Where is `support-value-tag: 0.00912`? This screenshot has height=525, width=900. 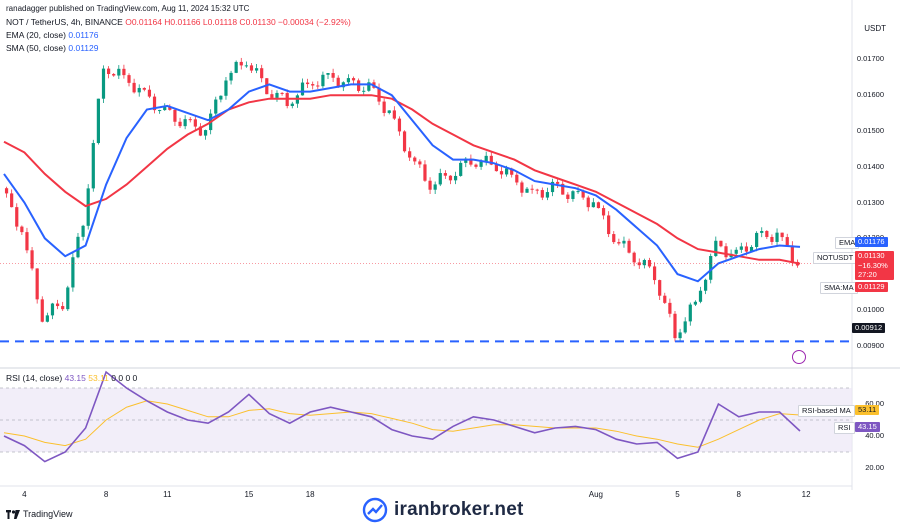 support-value-tag: 0.00912 is located at coordinates (869, 328).